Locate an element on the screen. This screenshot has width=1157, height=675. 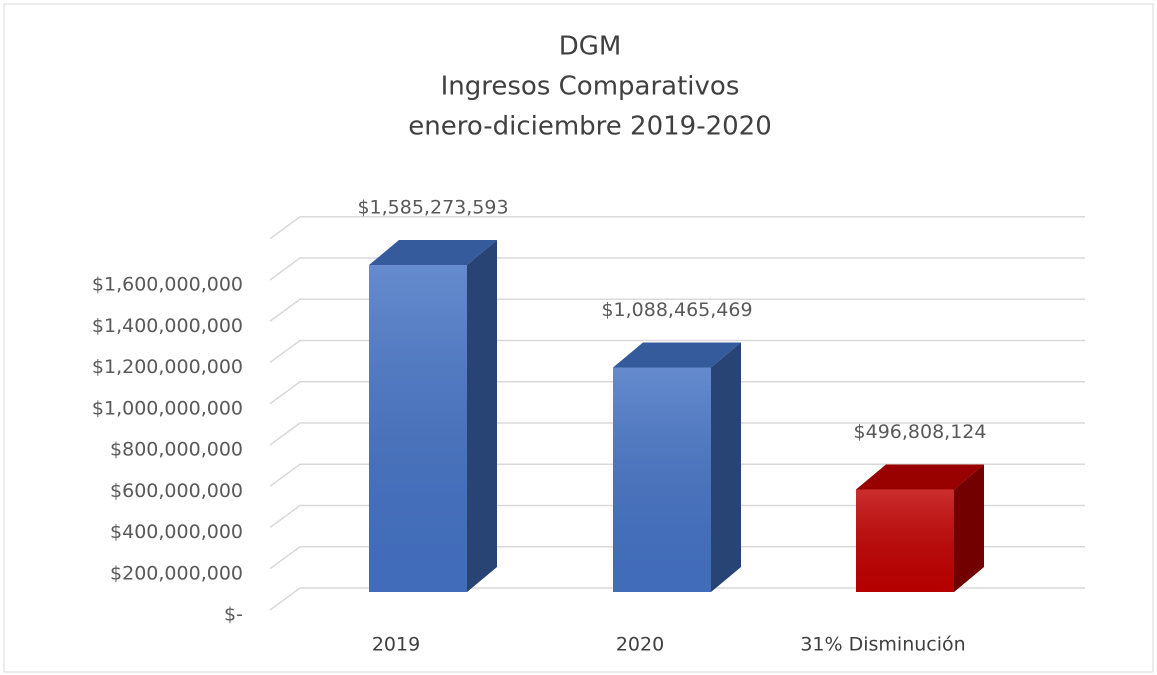
x-tick-label: 2020 is located at coordinates (640, 645).